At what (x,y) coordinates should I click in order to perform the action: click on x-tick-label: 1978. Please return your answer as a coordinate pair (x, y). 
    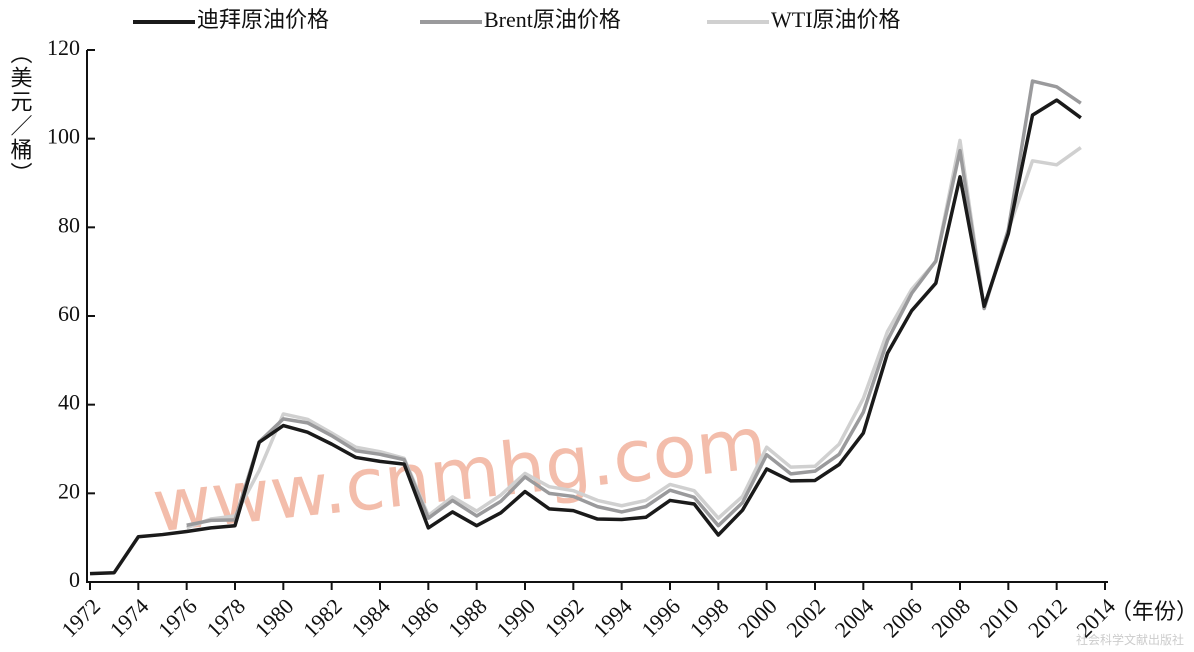
    Looking at the image, I should click on (225, 617).